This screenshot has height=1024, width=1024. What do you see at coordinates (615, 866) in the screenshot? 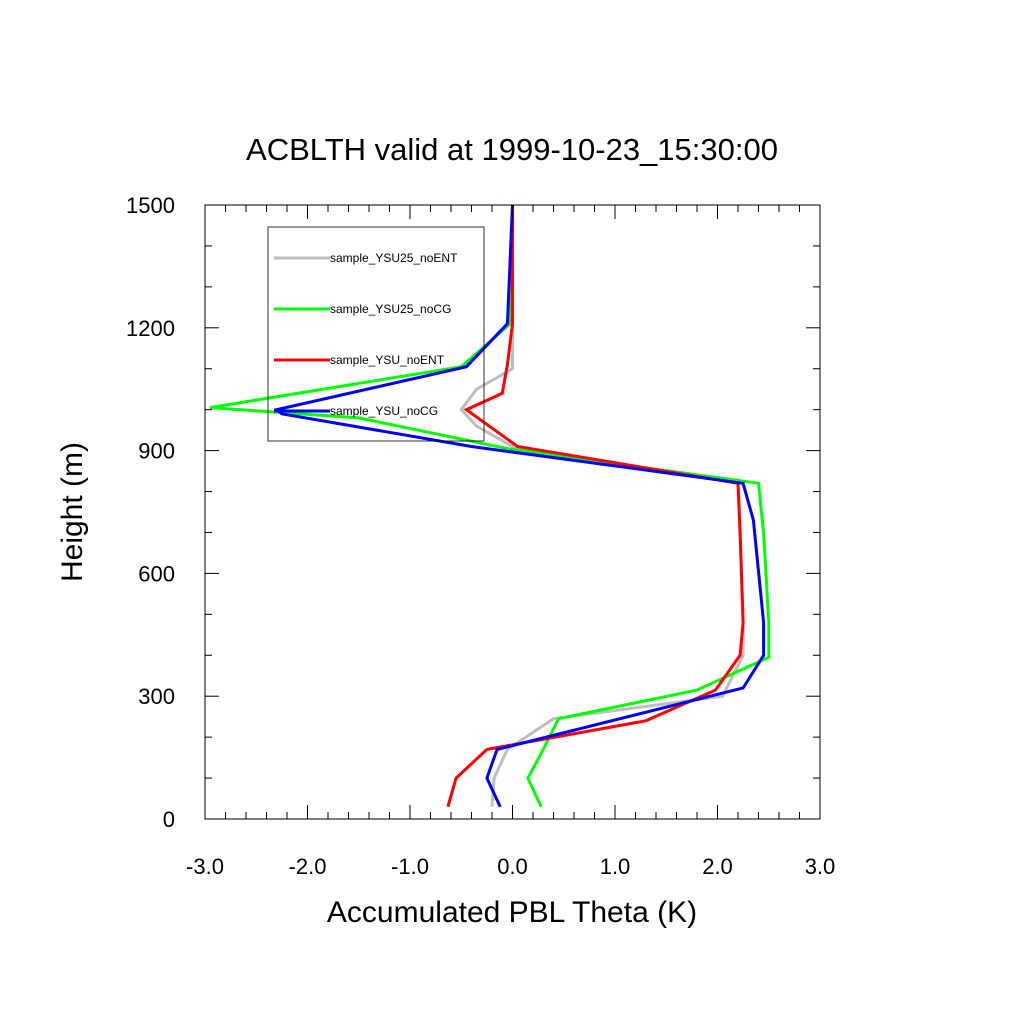
I see `x-tick-label: 1.0` at bounding box center [615, 866].